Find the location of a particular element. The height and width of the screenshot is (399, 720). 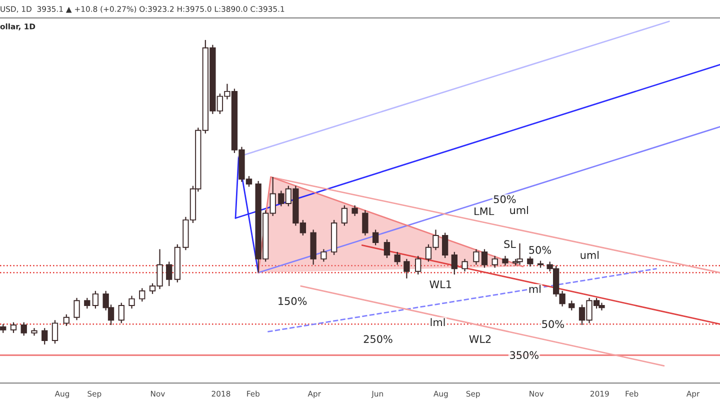

annotation: SL is located at coordinates (510, 244).